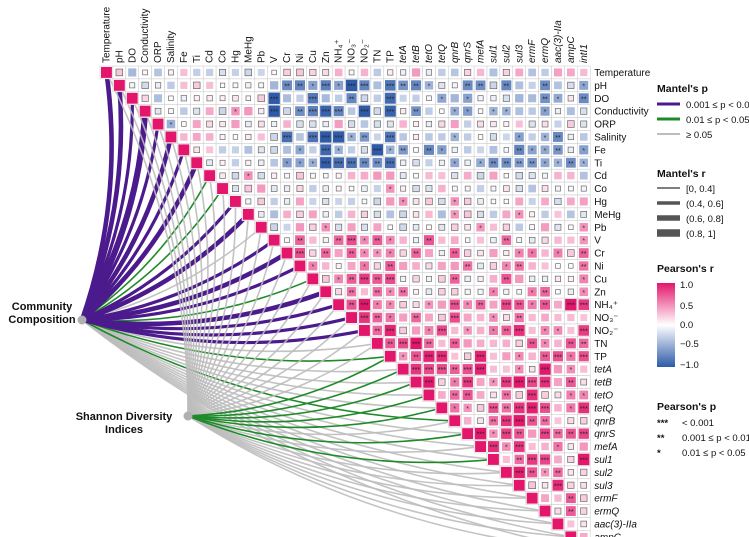 The width and height of the screenshot is (749, 537). Describe the element at coordinates (455, 52) in the screenshot. I see `column-label: qnrB` at that location.